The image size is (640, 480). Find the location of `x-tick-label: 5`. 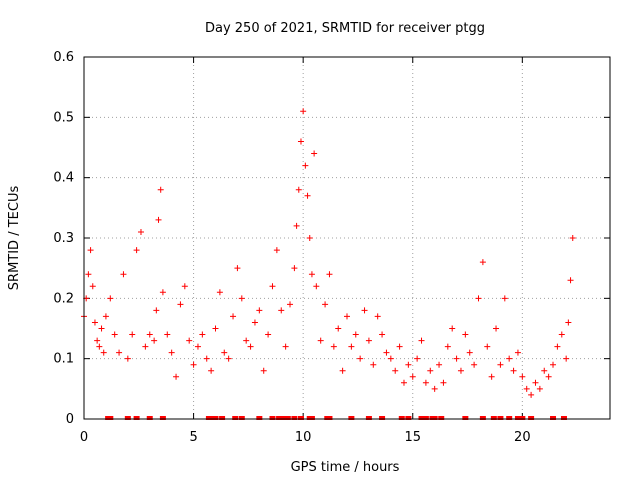

x-tick-label: 5 is located at coordinates (193, 437).